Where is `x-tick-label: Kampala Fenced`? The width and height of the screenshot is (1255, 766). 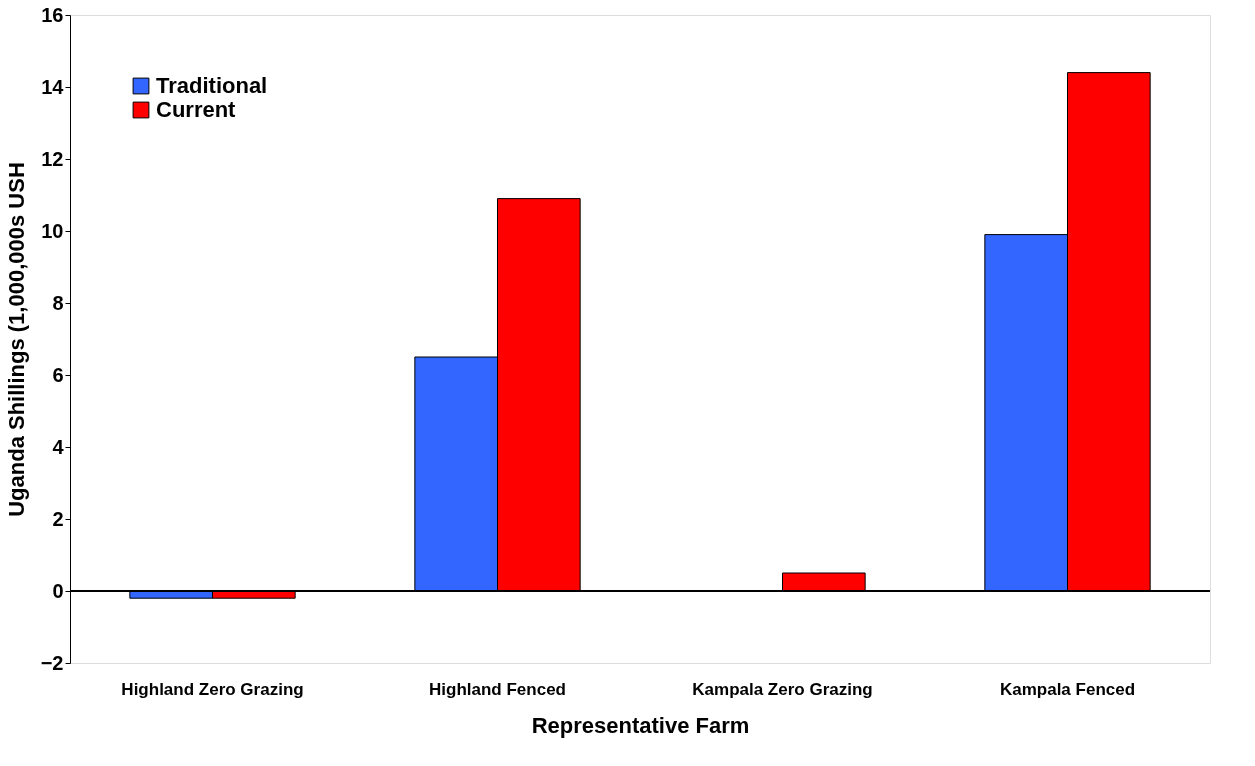 x-tick-label: Kampala Fenced is located at coordinates (1067, 689).